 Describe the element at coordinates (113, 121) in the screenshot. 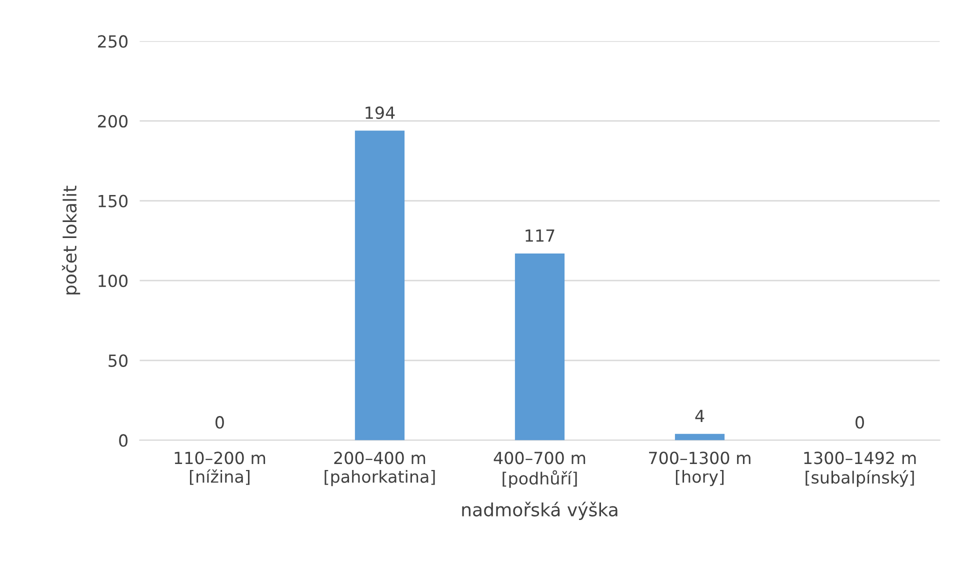

I see `y-tick-label: 200` at that location.